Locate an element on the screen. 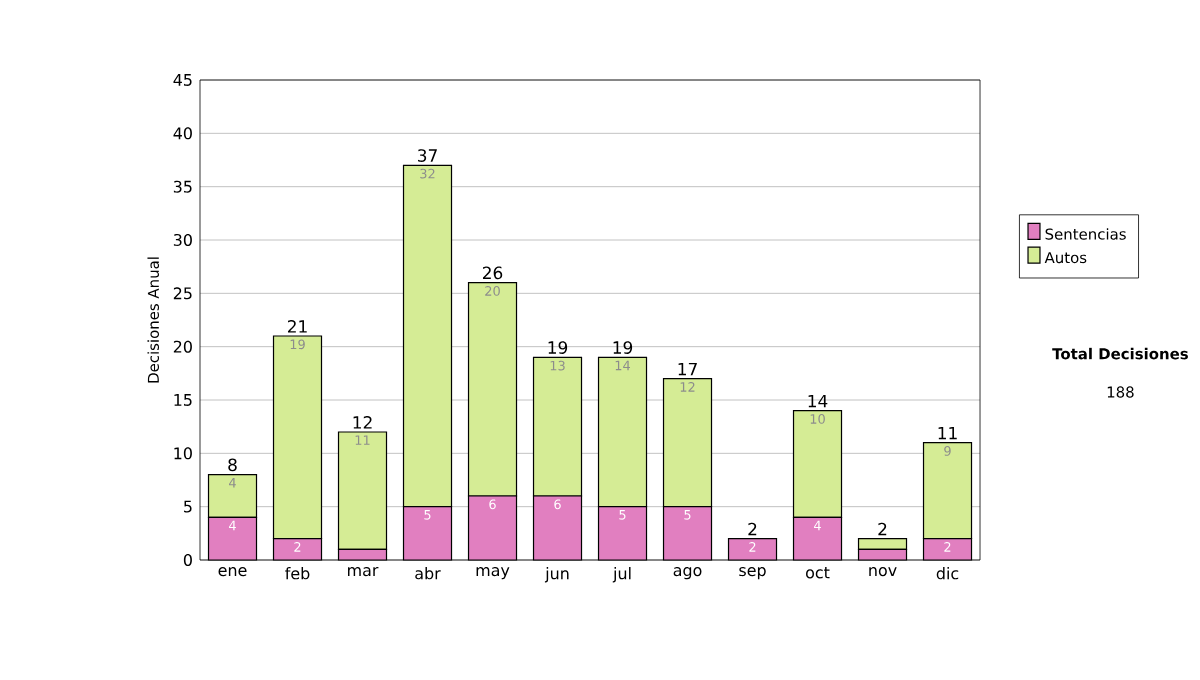 Image resolution: width=1200 pixels, height=680 pixels. total-label: 17 is located at coordinates (687, 369).